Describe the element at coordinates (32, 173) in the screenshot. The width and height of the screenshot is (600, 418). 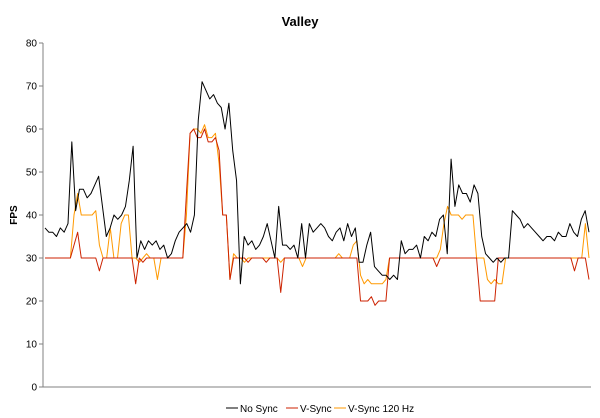
I see `y-tick-label: 50` at that location.